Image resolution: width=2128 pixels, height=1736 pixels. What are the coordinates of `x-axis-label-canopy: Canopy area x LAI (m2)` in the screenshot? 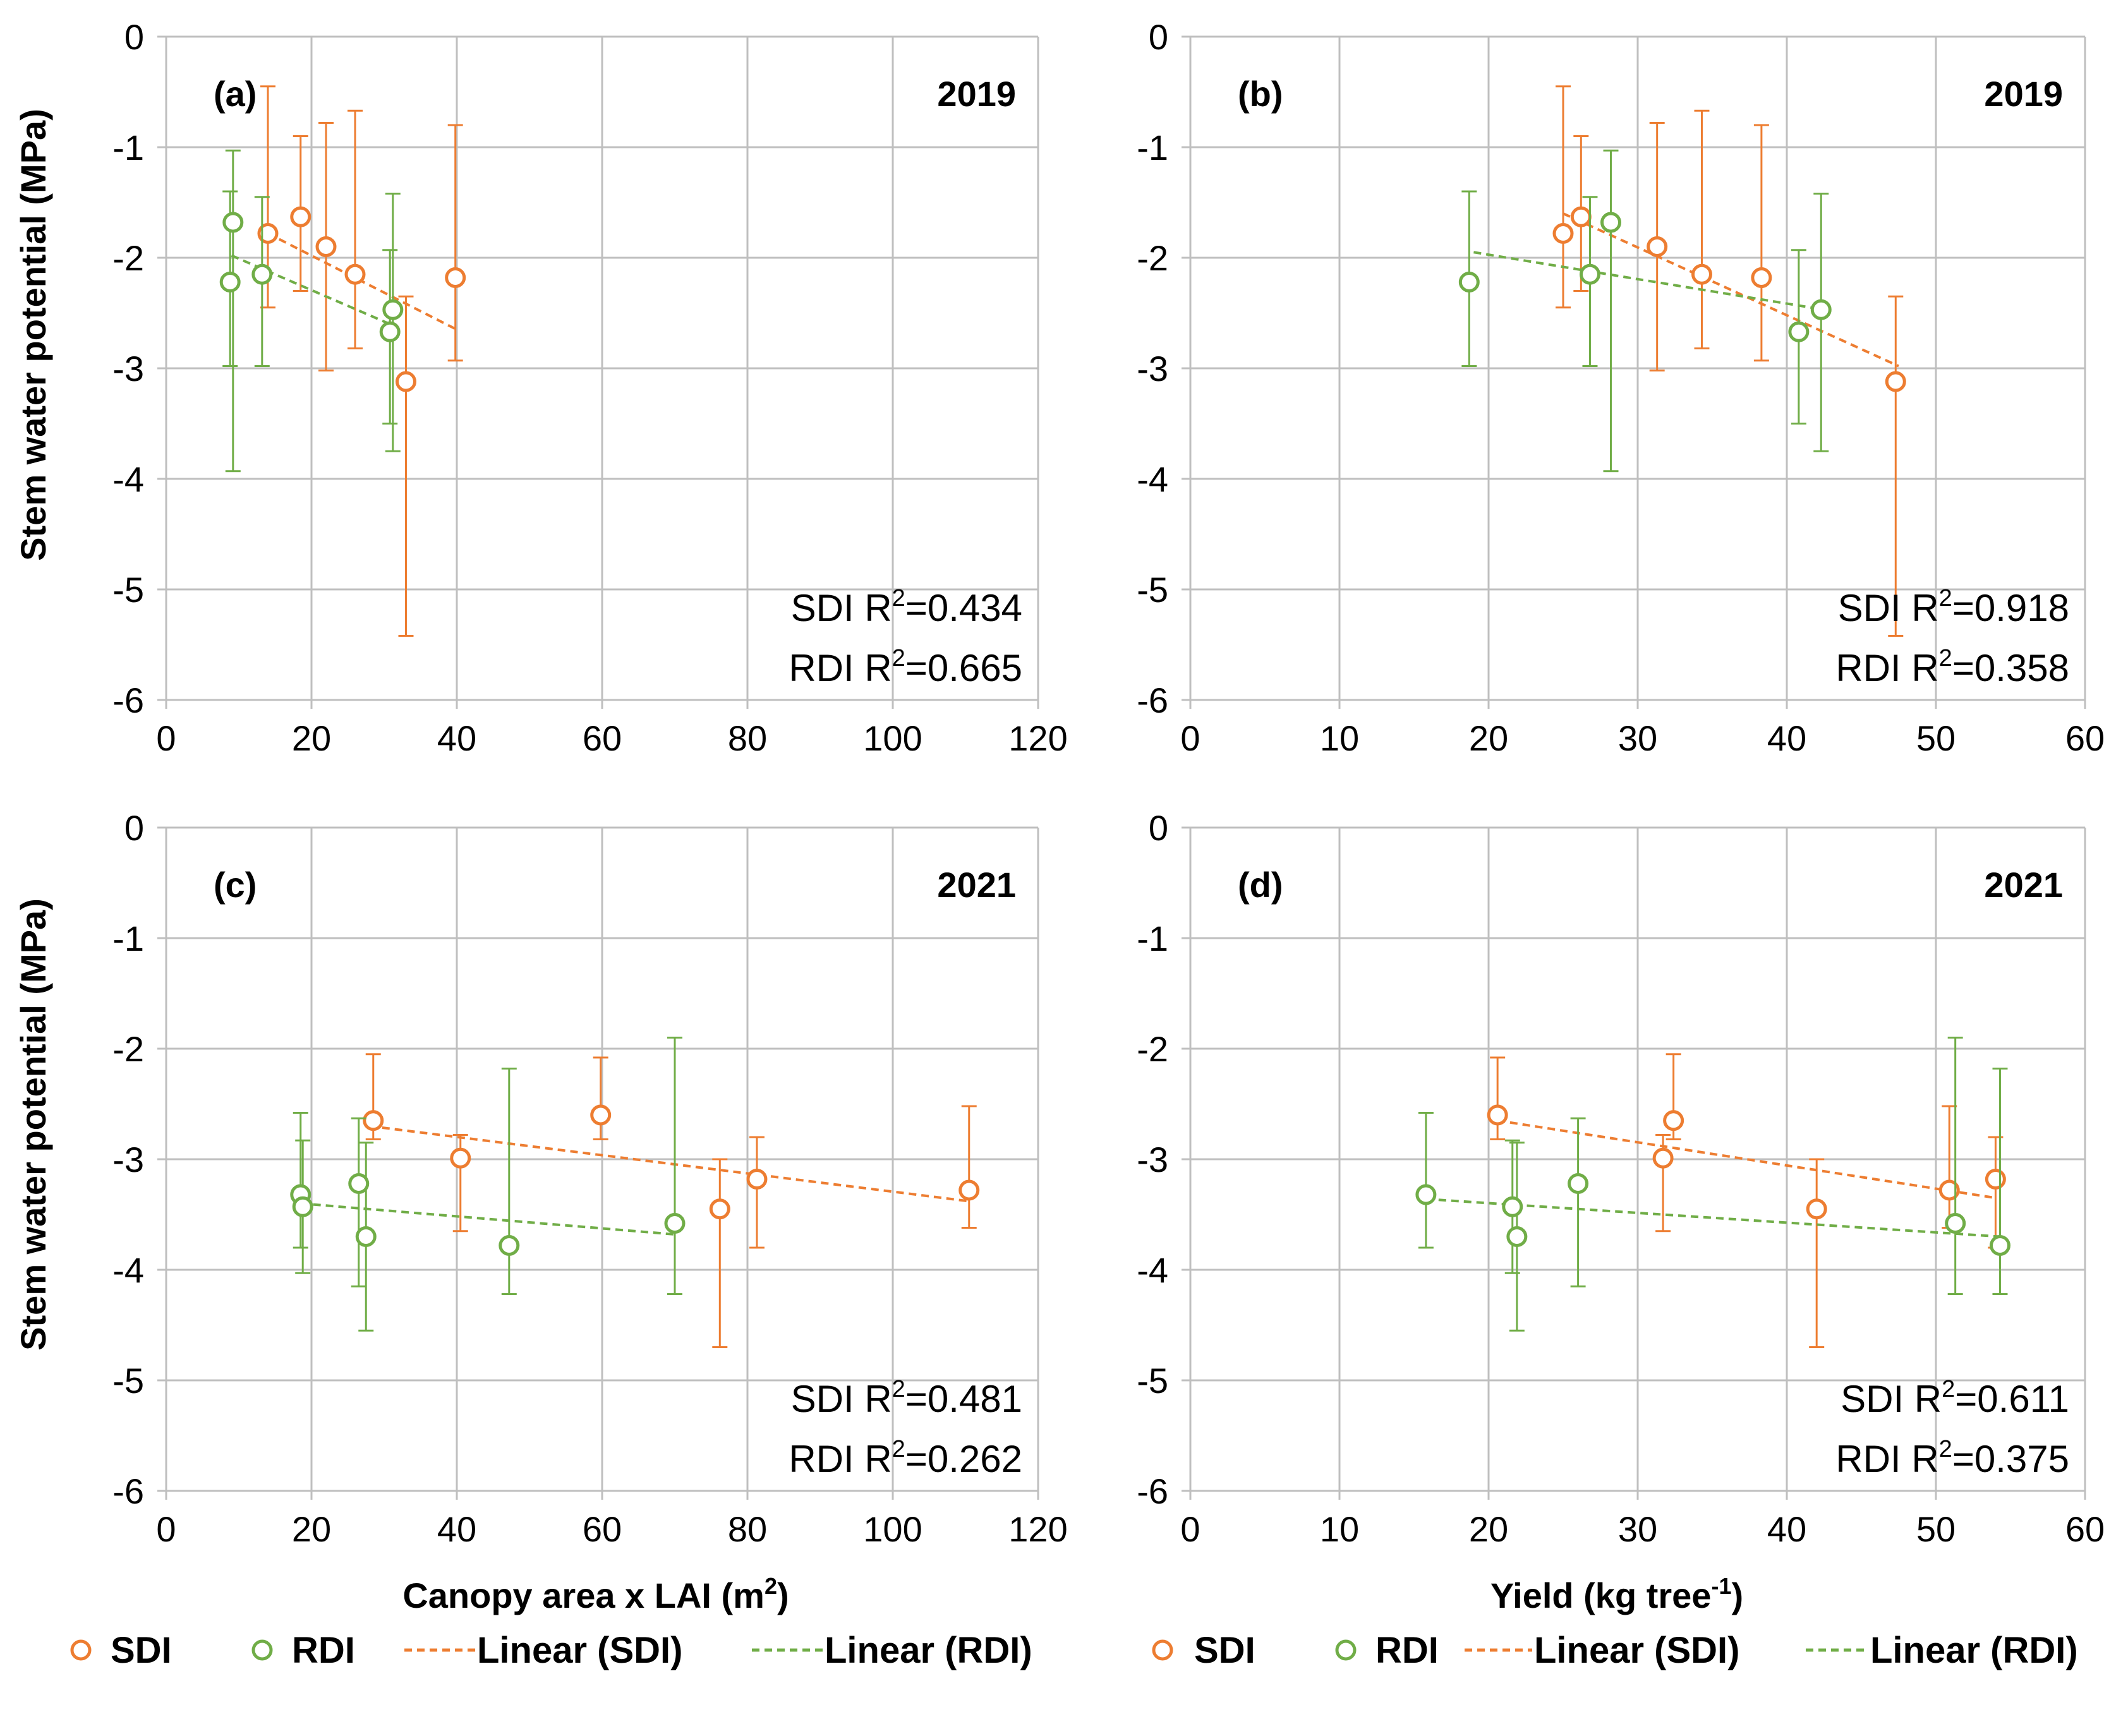 It's located at (595, 1594).